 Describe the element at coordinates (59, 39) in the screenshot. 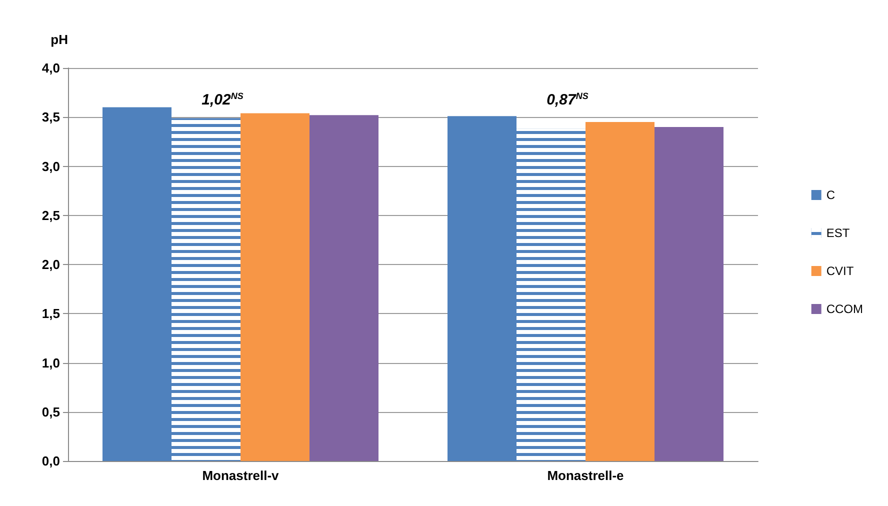

I see `y-axis-title: pH` at that location.